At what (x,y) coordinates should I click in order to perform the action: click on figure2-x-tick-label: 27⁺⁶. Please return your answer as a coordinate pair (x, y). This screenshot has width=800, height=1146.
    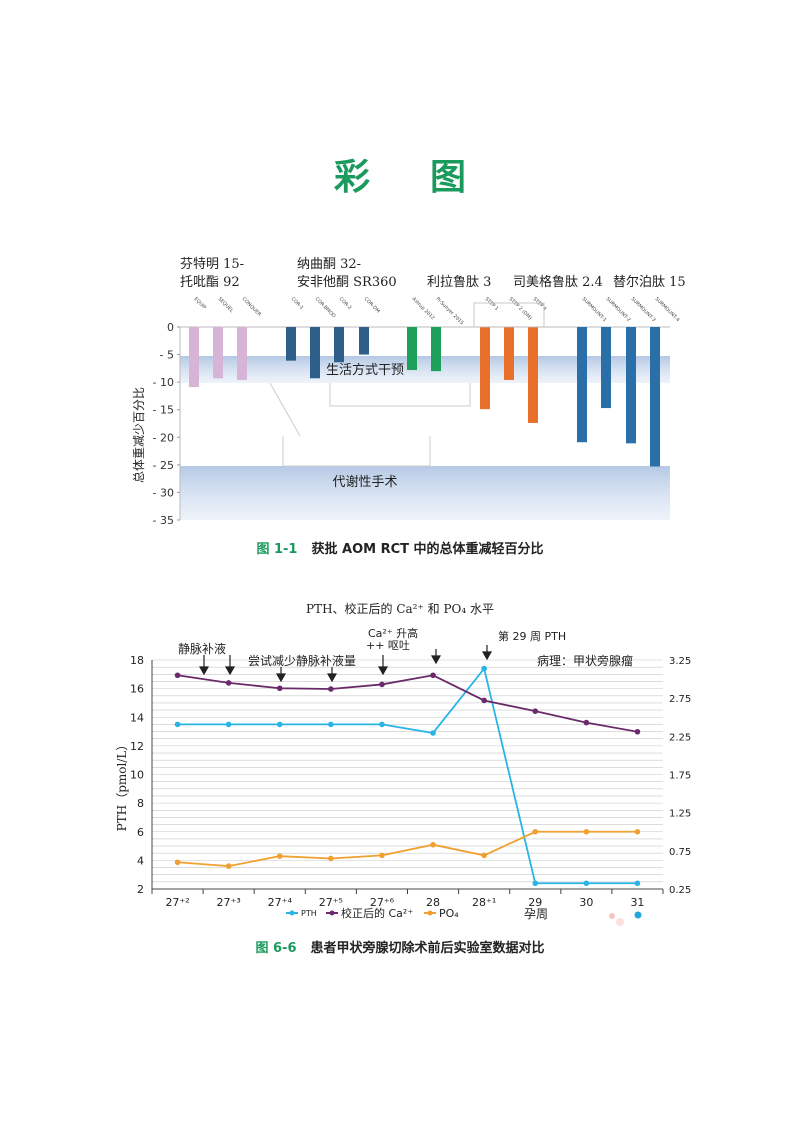
    Looking at the image, I should click on (382, 902).